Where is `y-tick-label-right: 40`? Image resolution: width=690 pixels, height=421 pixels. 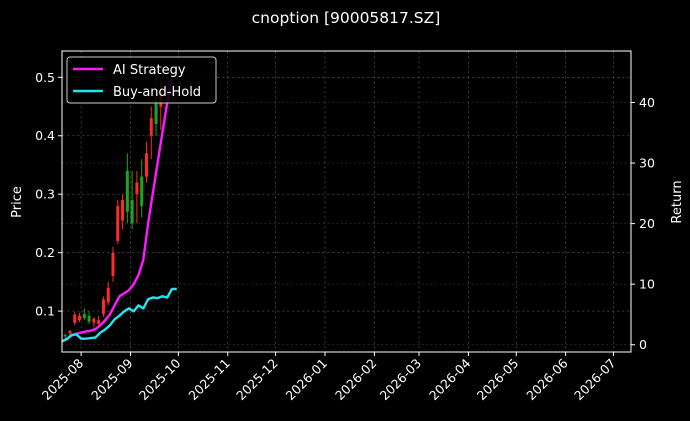 y-tick-label-right: 40 is located at coordinates (647, 102).